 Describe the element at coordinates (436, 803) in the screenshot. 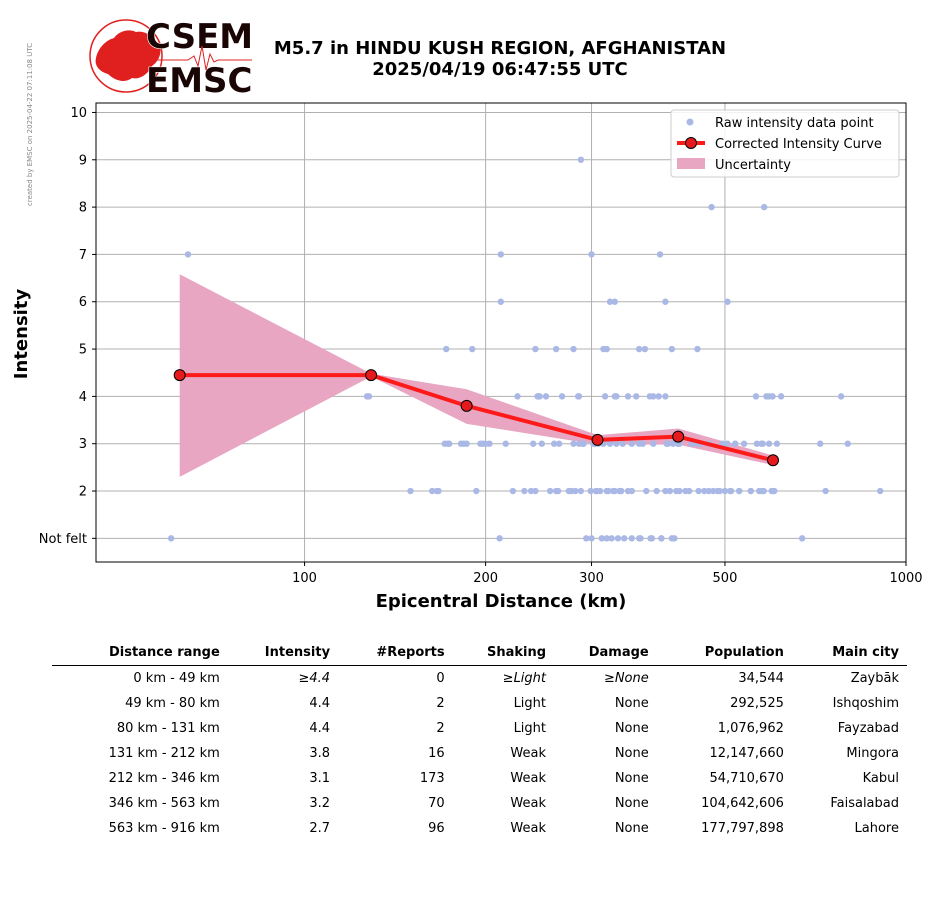

I see `cell-reports: 70` at that location.